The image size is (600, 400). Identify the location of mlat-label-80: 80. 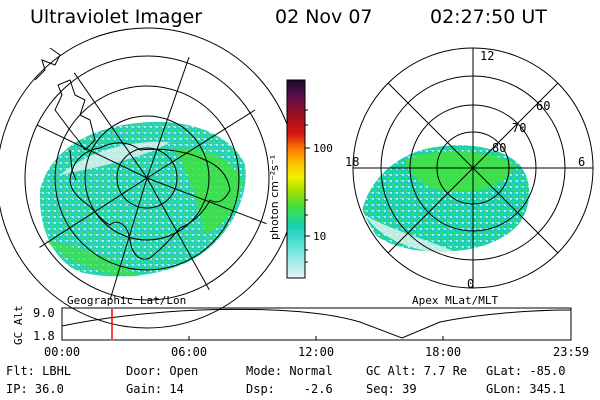
(499, 148).